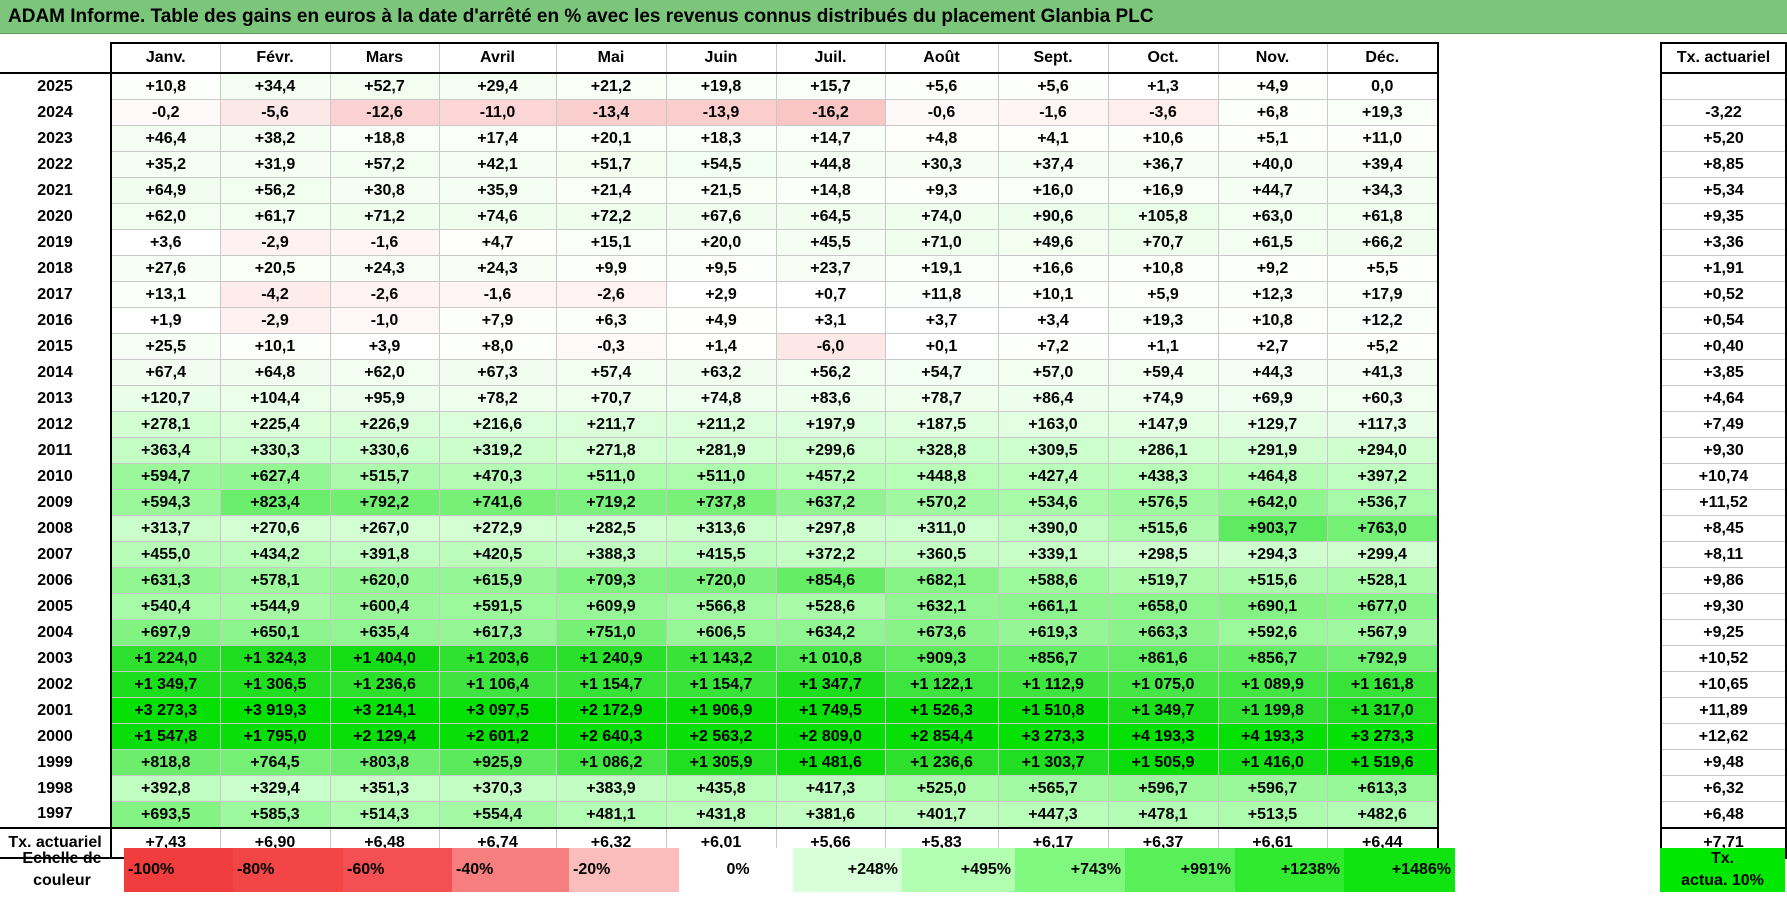 The width and height of the screenshot is (1787, 912). I want to click on gain-cell: +567,9, so click(1382, 632).